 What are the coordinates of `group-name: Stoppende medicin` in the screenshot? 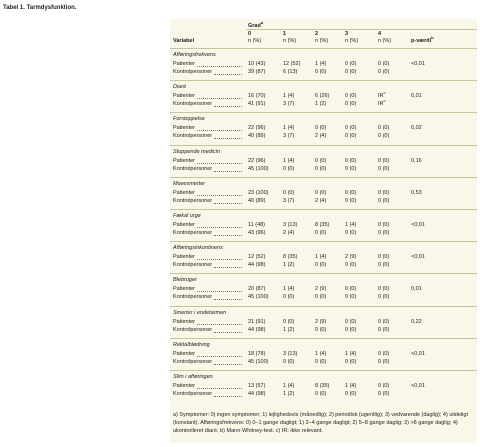 It's located at (197, 151).